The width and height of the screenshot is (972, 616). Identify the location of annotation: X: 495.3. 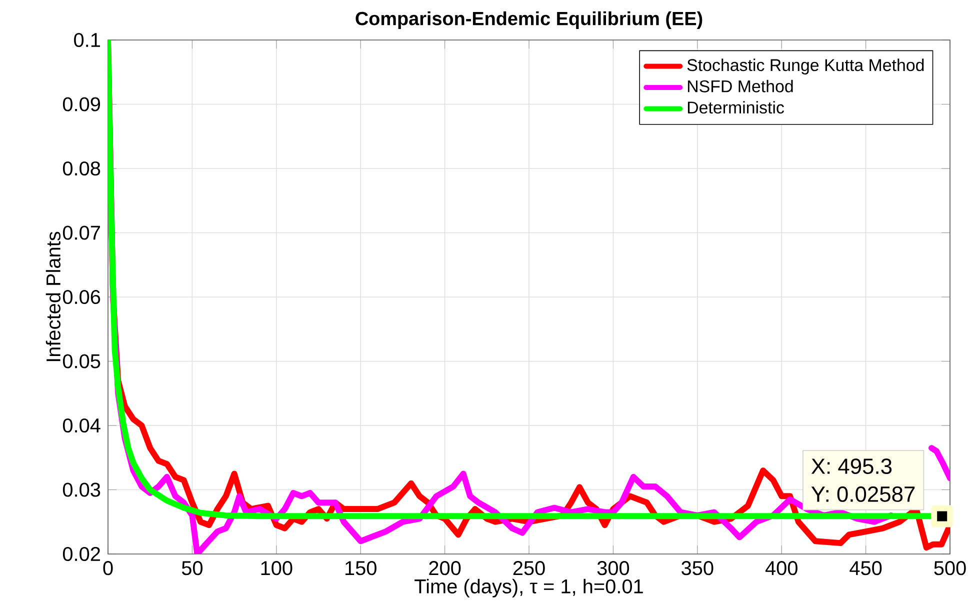
(851, 466).